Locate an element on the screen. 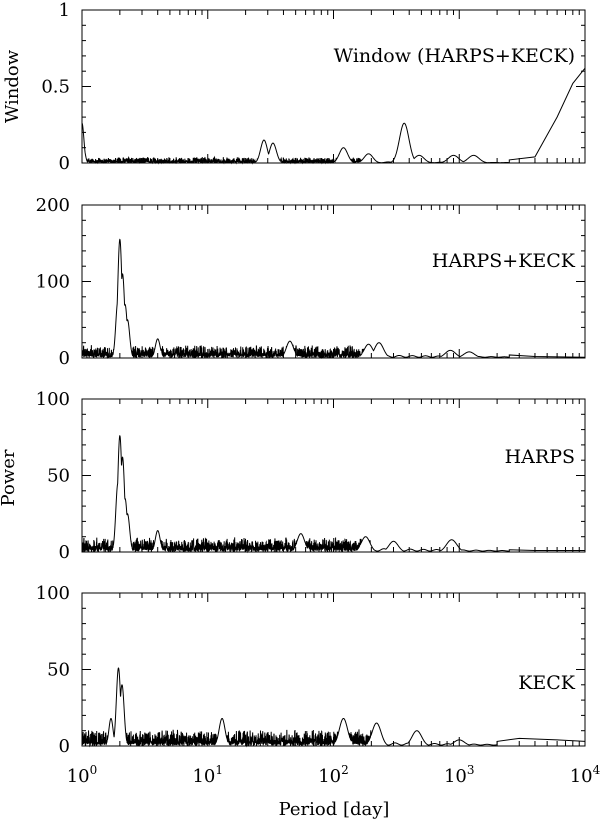 This screenshot has width=600, height=826. x-axis-label: Period [day] is located at coordinates (334, 809).